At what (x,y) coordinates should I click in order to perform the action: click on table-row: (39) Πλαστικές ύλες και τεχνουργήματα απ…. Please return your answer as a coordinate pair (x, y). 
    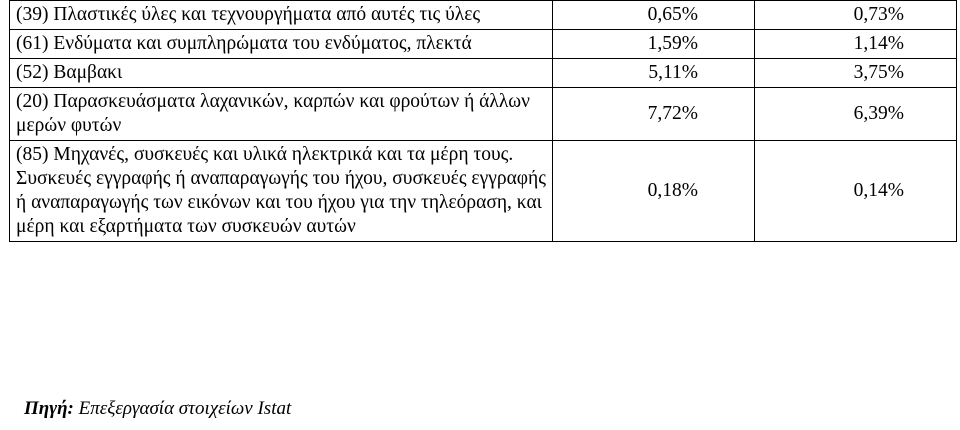
    Looking at the image, I should click on (483, 15).